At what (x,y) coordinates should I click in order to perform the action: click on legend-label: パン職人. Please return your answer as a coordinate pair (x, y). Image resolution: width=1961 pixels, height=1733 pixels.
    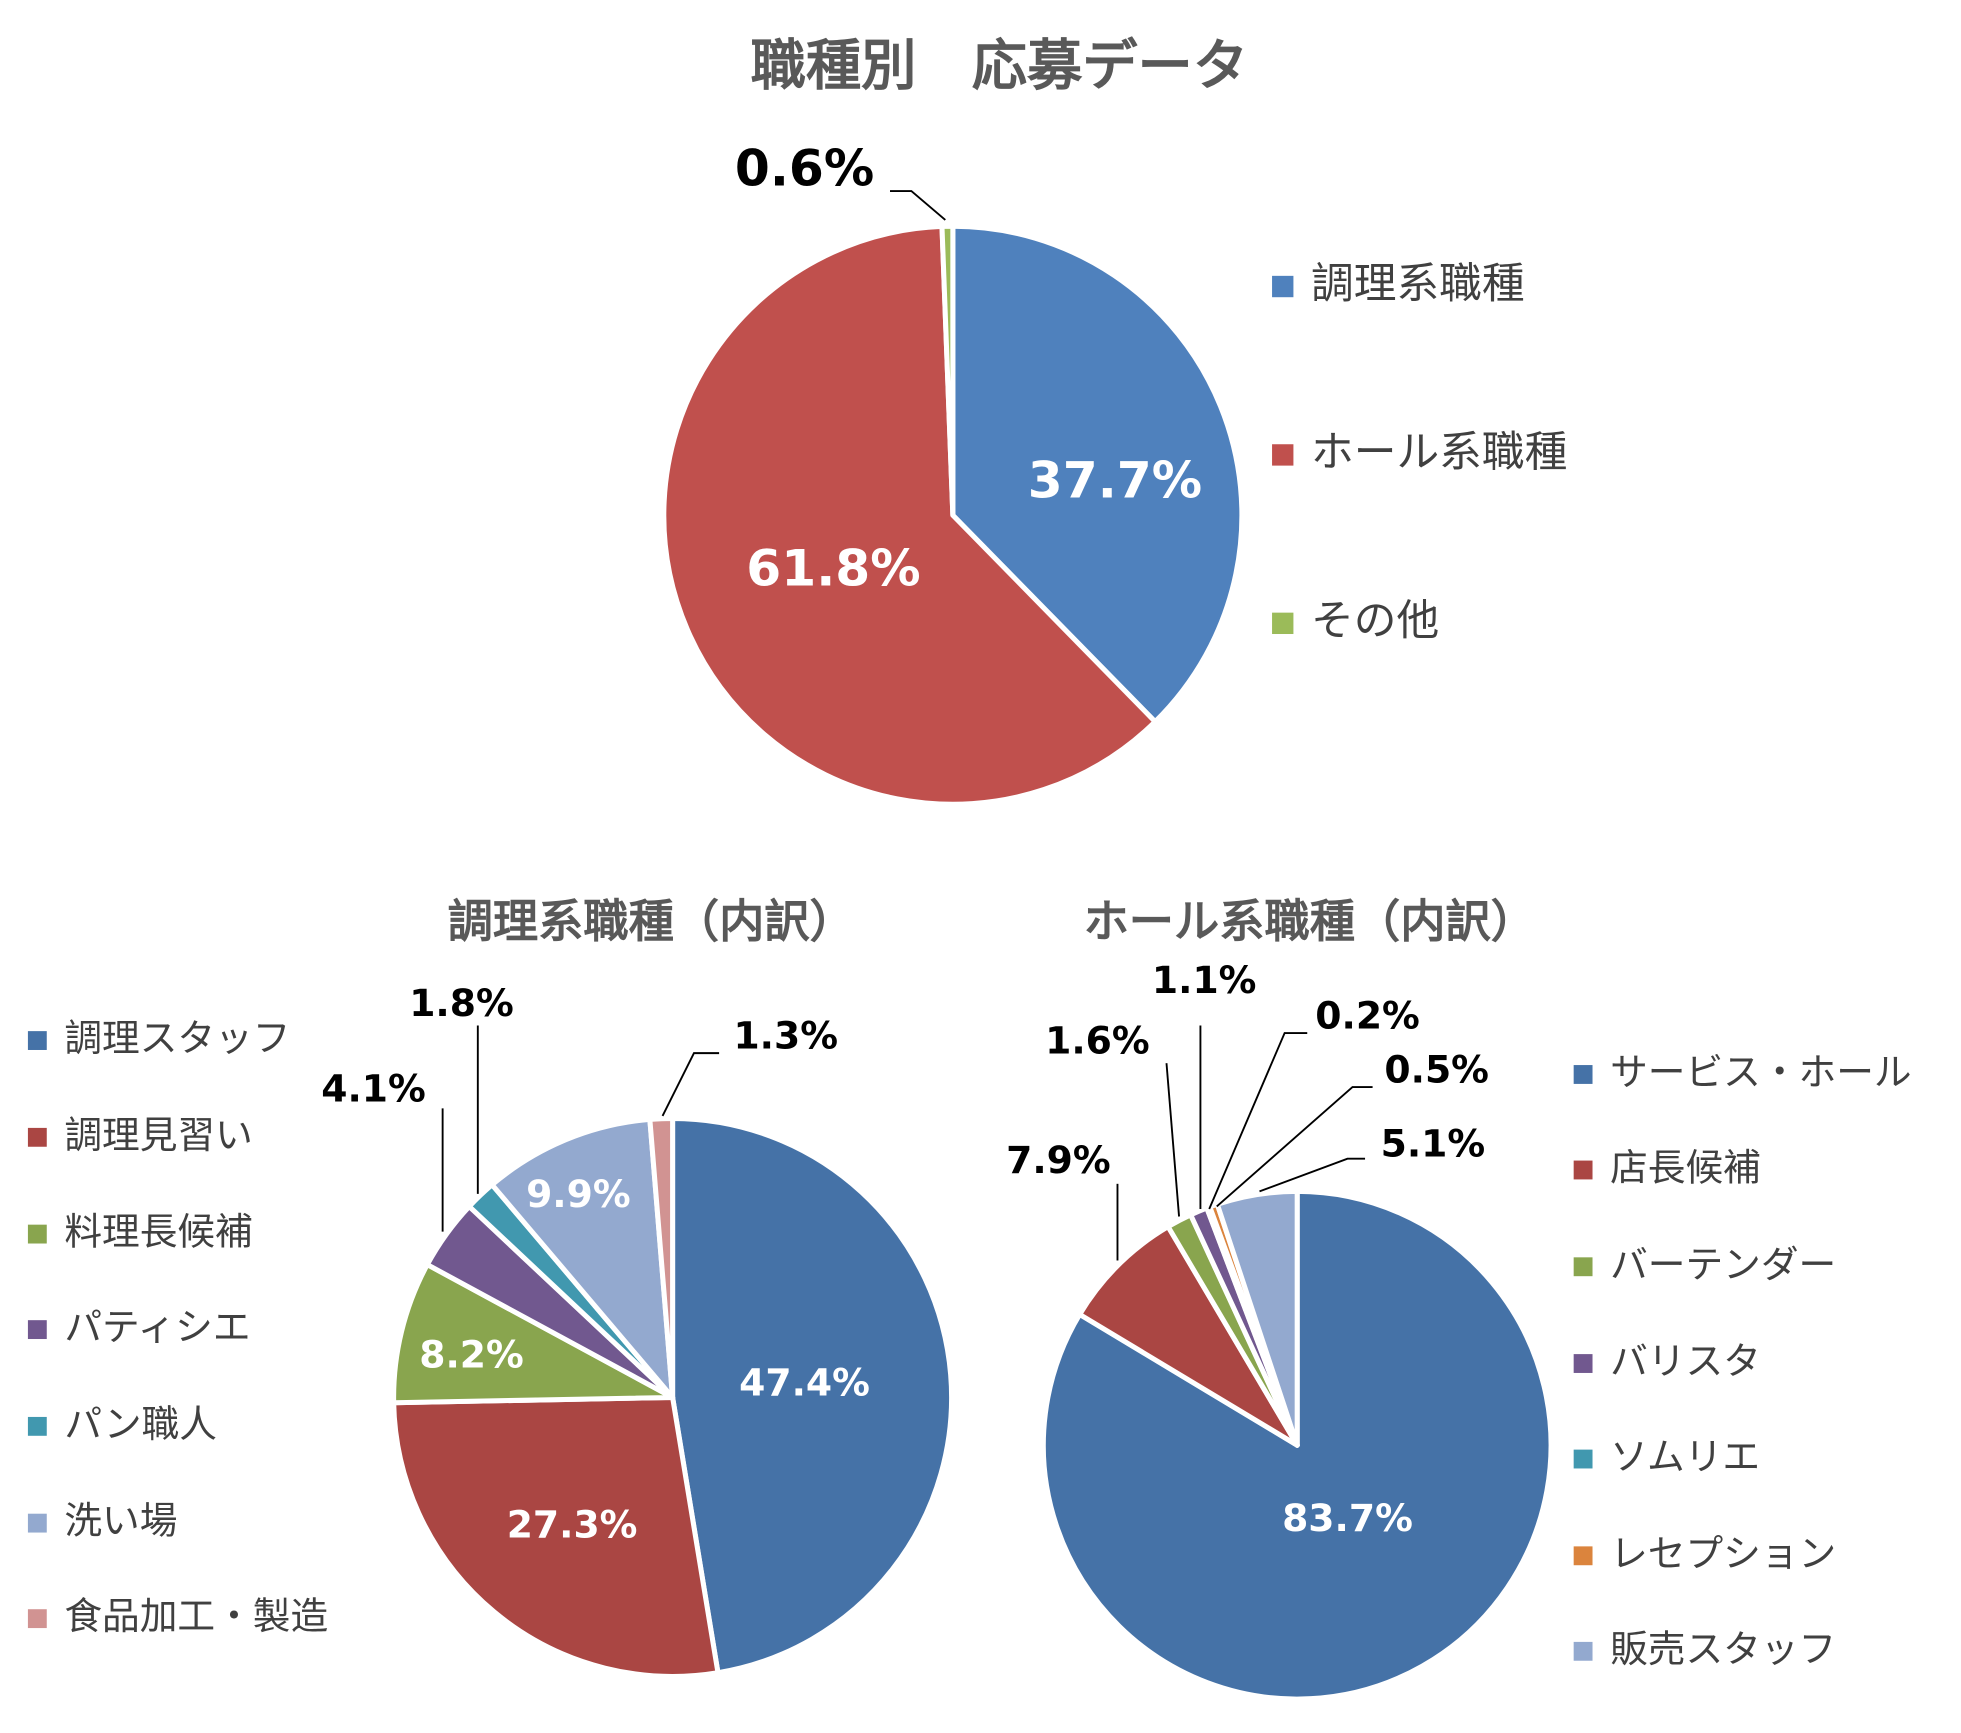
    Looking at the image, I should click on (140, 1424).